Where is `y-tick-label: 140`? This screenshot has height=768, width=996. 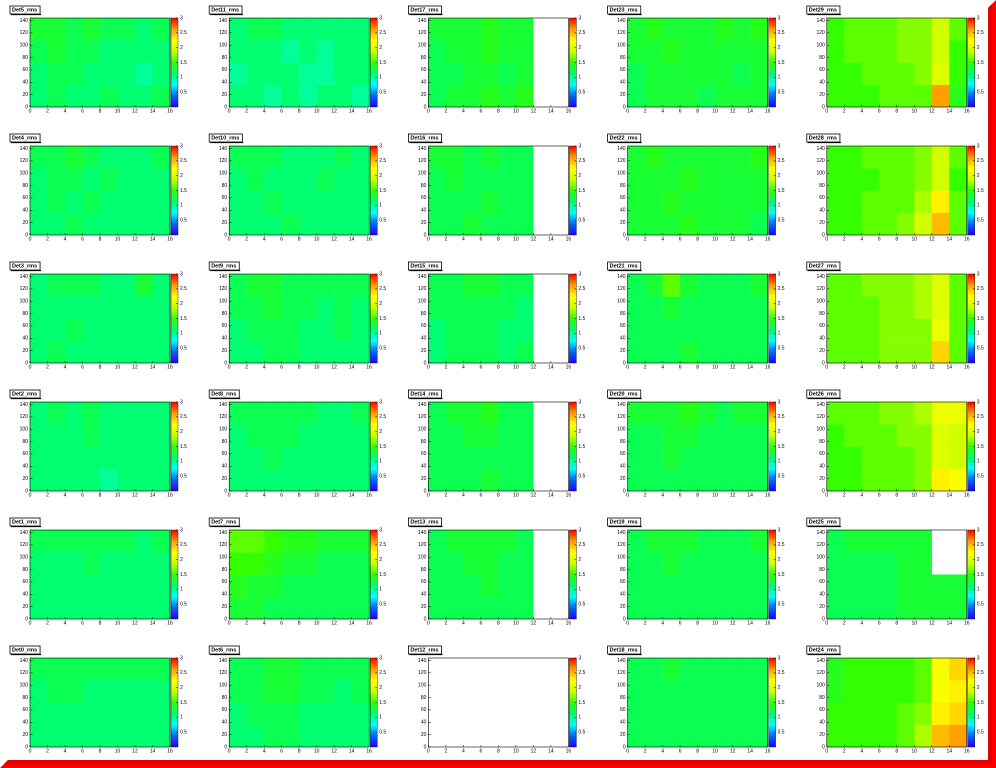
y-tick-label: 140 is located at coordinates (422, 661).